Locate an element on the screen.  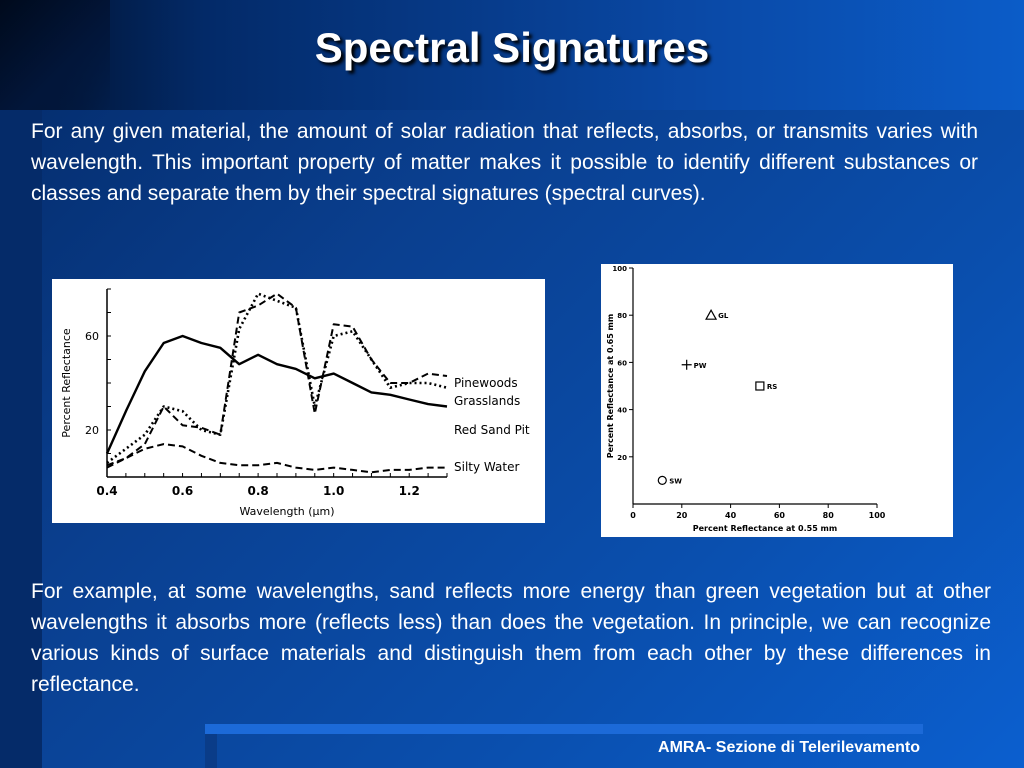
corner-decoration is located at coordinates (55, 55).